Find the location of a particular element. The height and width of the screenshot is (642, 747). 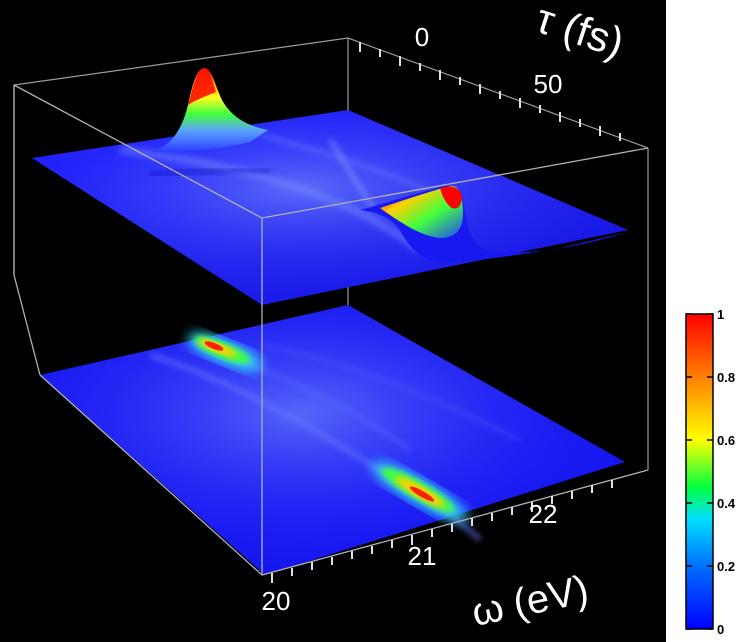

colorbar-tick-label: 0.8 is located at coordinates (726, 377).